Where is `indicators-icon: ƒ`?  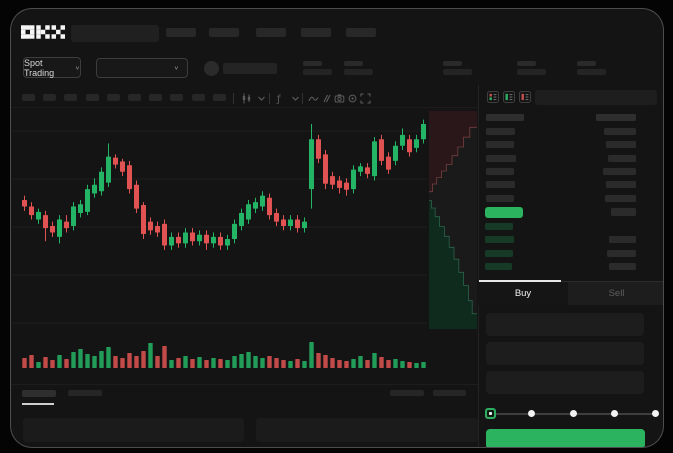
indicators-icon: ƒ is located at coordinates (280, 98).